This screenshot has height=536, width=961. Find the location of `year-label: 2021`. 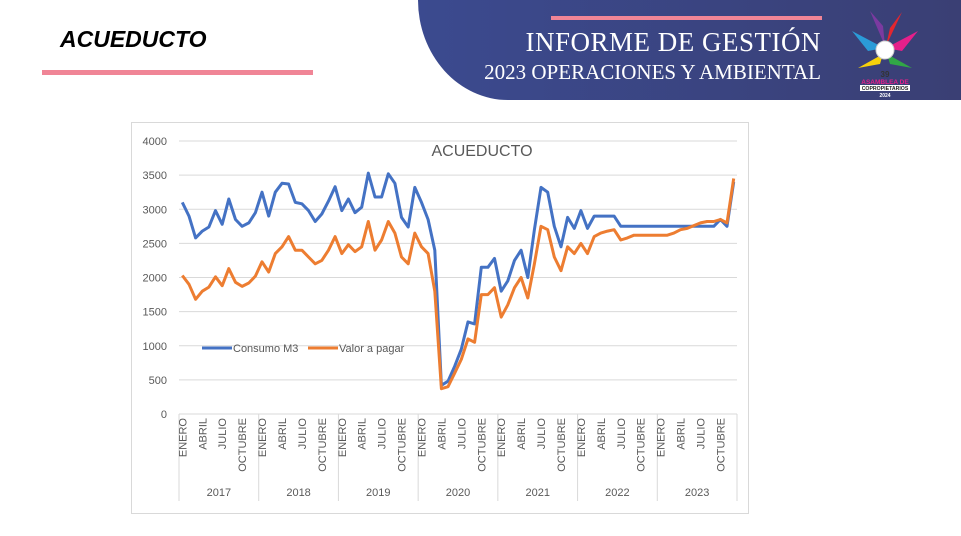

year-label: 2021 is located at coordinates (537, 493).